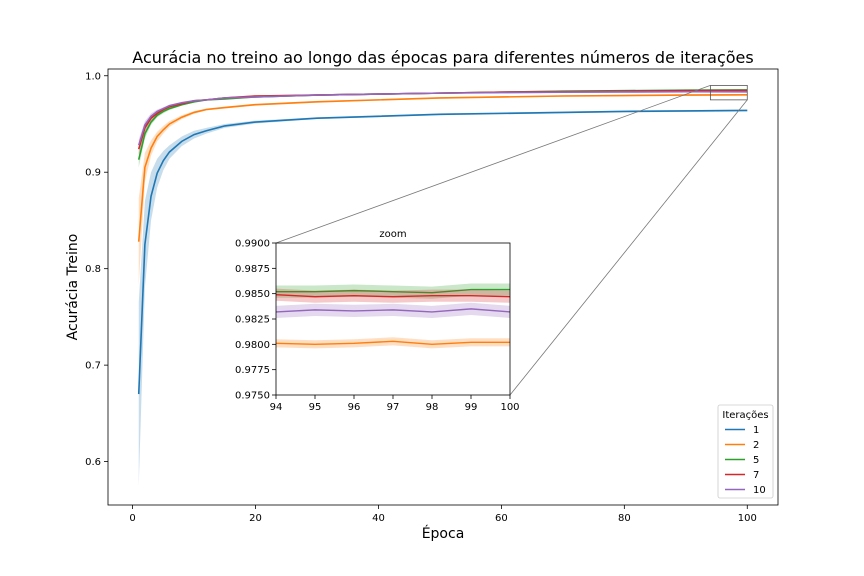  What do you see at coordinates (443, 533) in the screenshot?
I see `x-axis-label: Época` at bounding box center [443, 533].